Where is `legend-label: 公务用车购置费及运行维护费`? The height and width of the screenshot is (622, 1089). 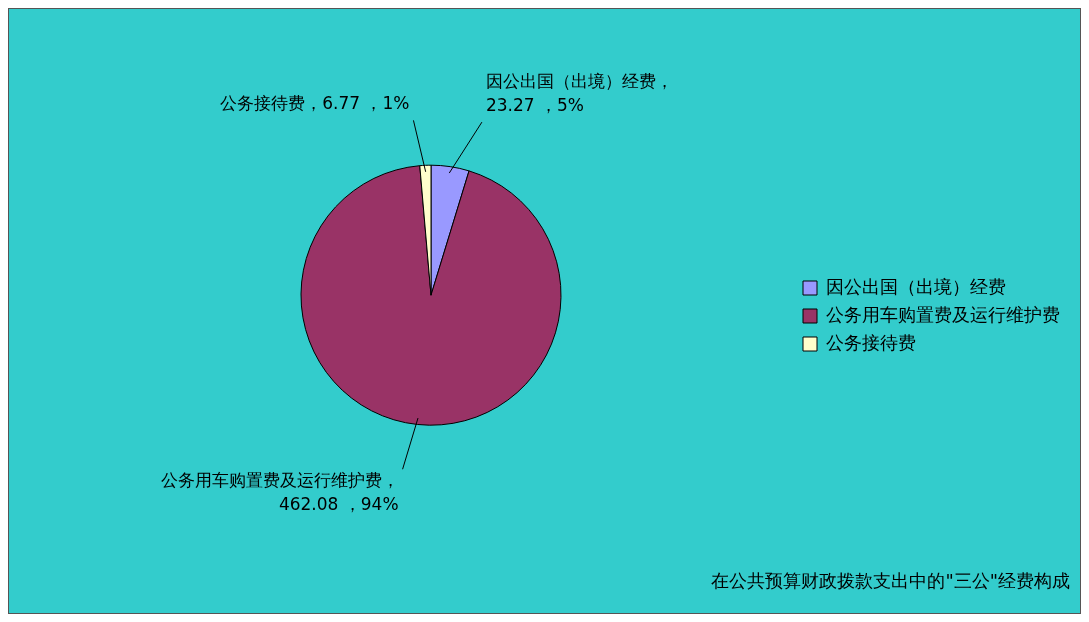 legend-label: 公务用车购置费及运行维护费 is located at coordinates (943, 314).